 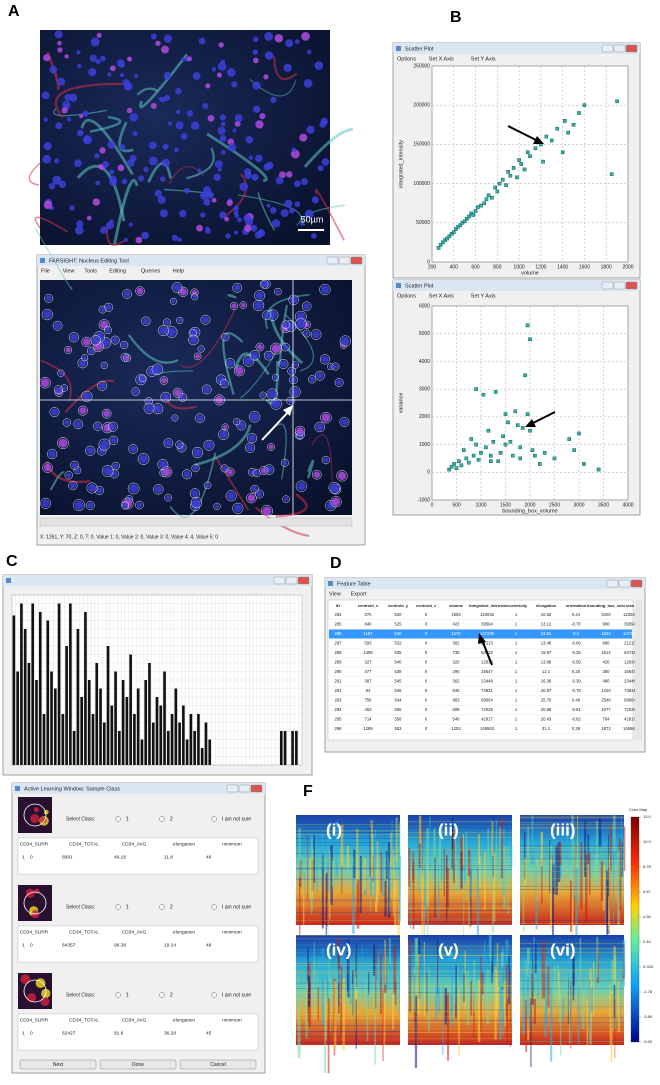 What do you see at coordinates (576, 633) in the screenshot?
I see `table-cell: 0.2` at bounding box center [576, 633].